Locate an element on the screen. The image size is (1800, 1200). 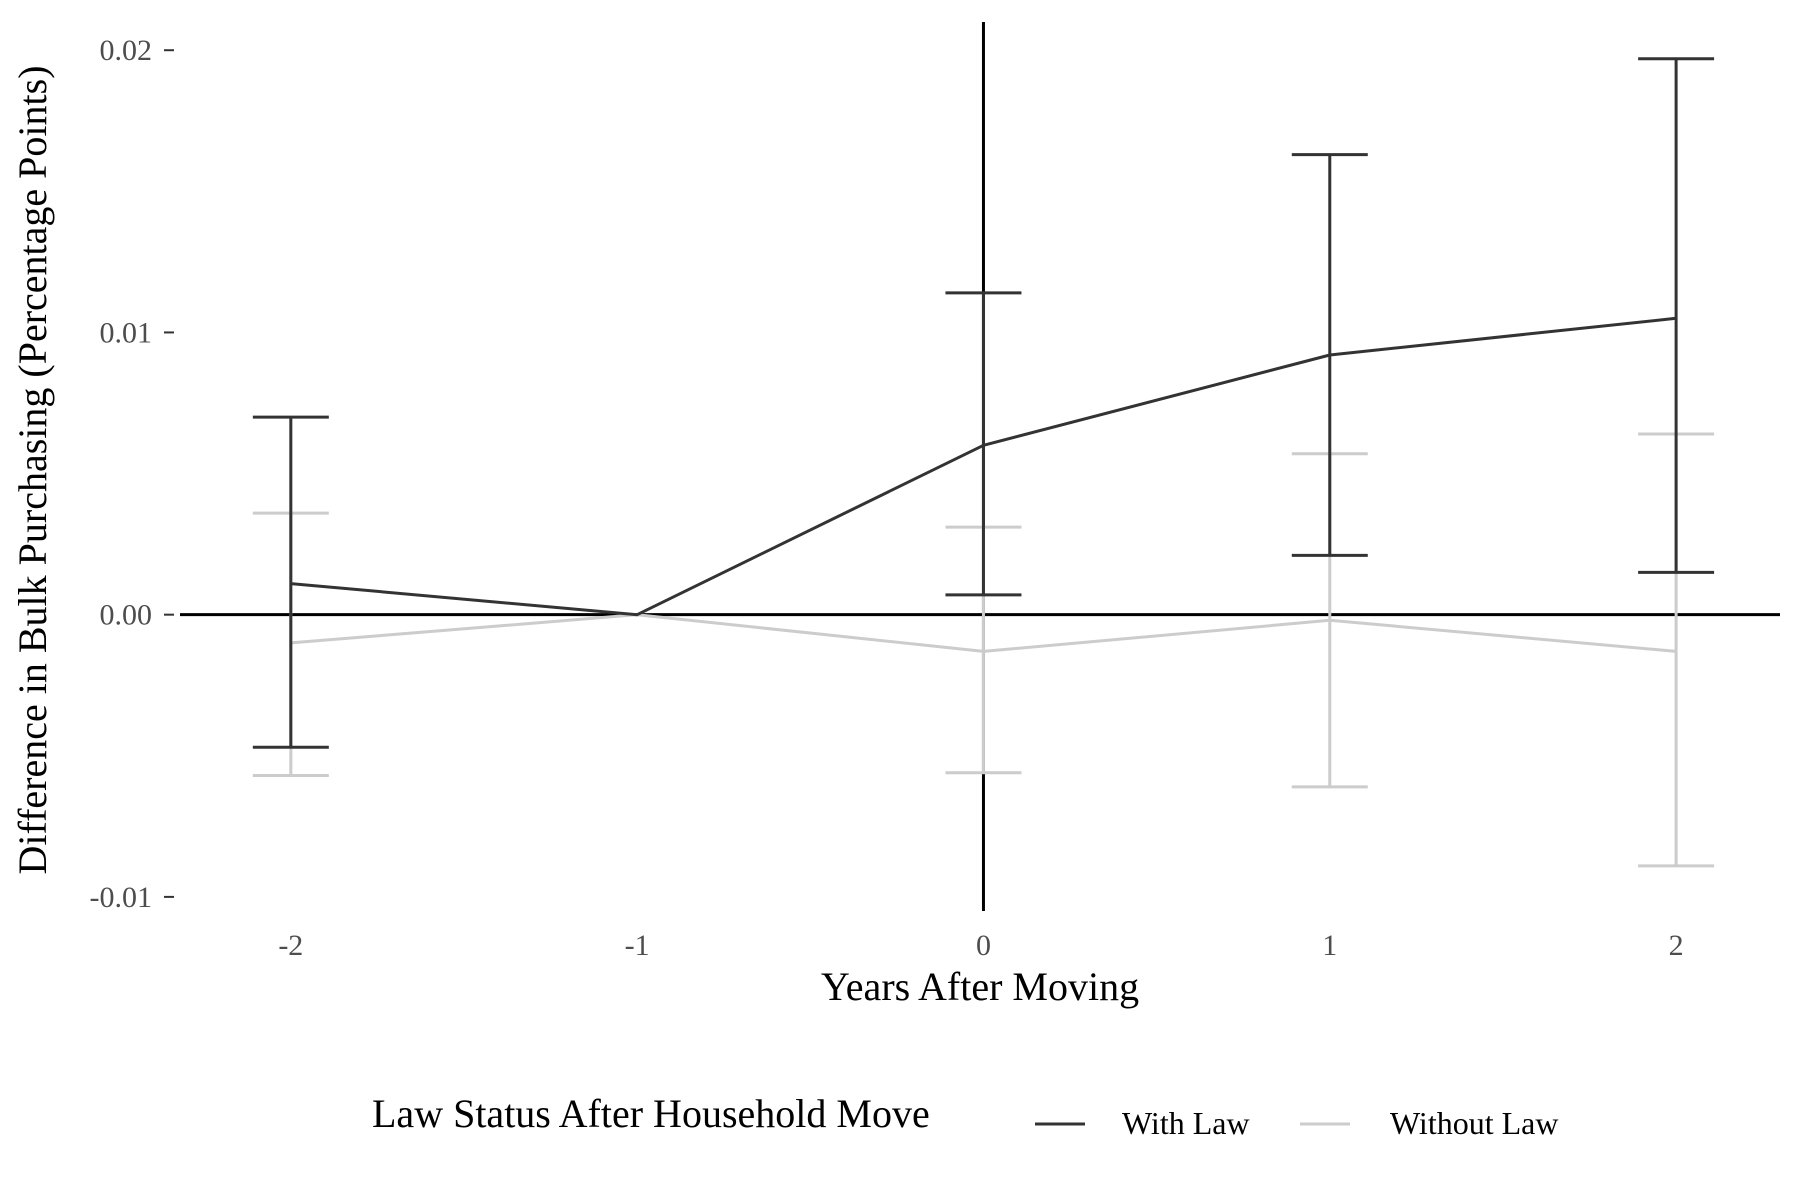
x-tick-label-1: -1 is located at coordinates (637, 945).